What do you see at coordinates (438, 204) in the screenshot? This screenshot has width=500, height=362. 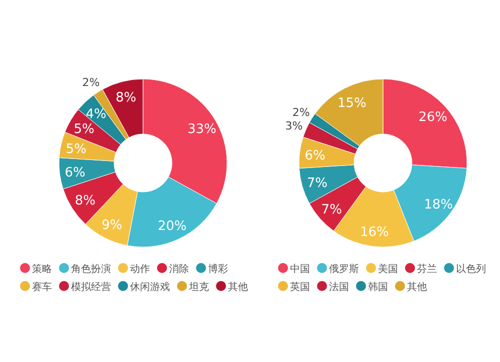 I see `data-label: 18%` at bounding box center [438, 204].